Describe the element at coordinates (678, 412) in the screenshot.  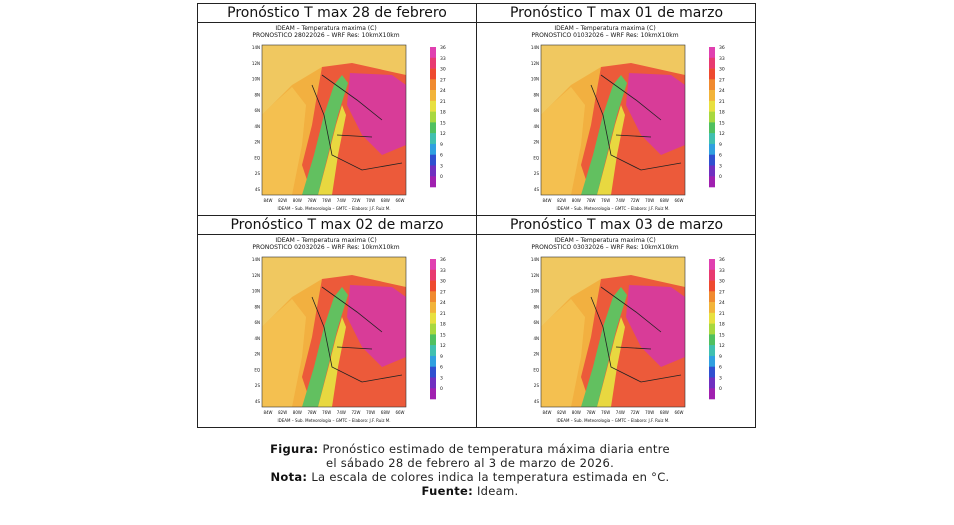
I see `lon-label: 66W` at that location.